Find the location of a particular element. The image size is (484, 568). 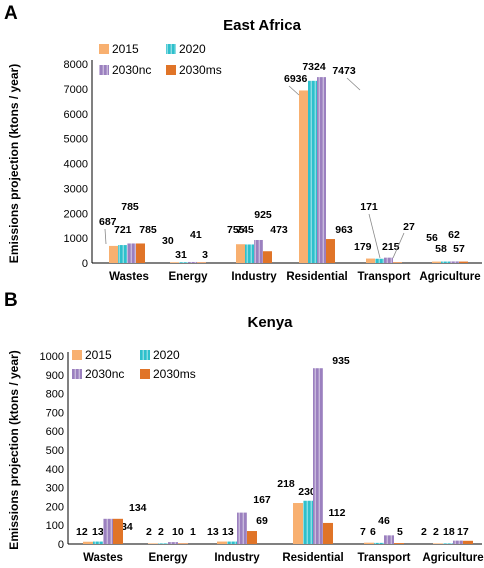

panel-a-legend-swatch-2030nc is located at coordinates (104, 70).